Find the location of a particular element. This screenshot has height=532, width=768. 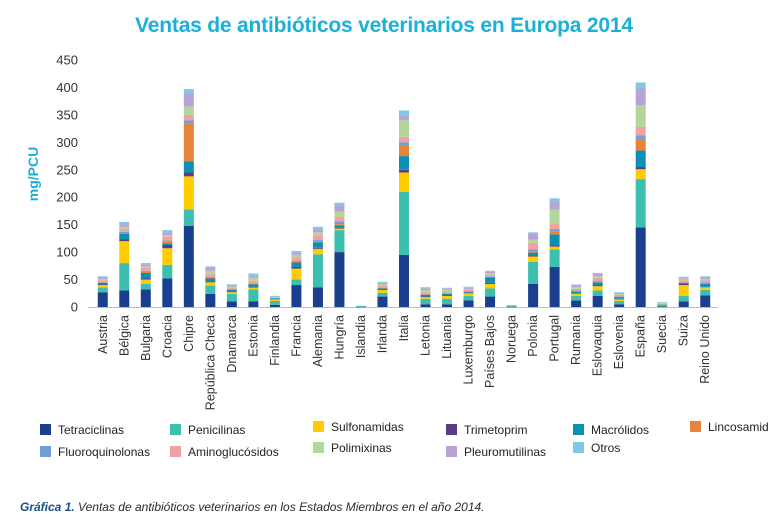

x-tick-label: España is located at coordinates (641, 336).